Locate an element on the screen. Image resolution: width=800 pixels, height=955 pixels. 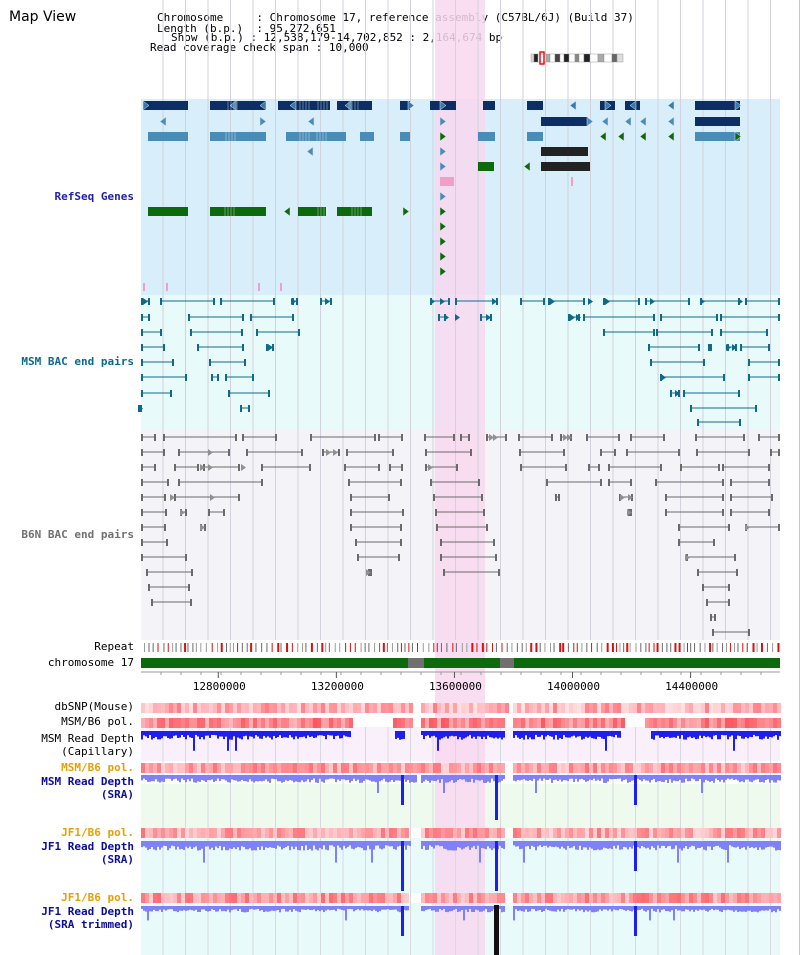
gene-arrow is located at coordinates (443, 166).